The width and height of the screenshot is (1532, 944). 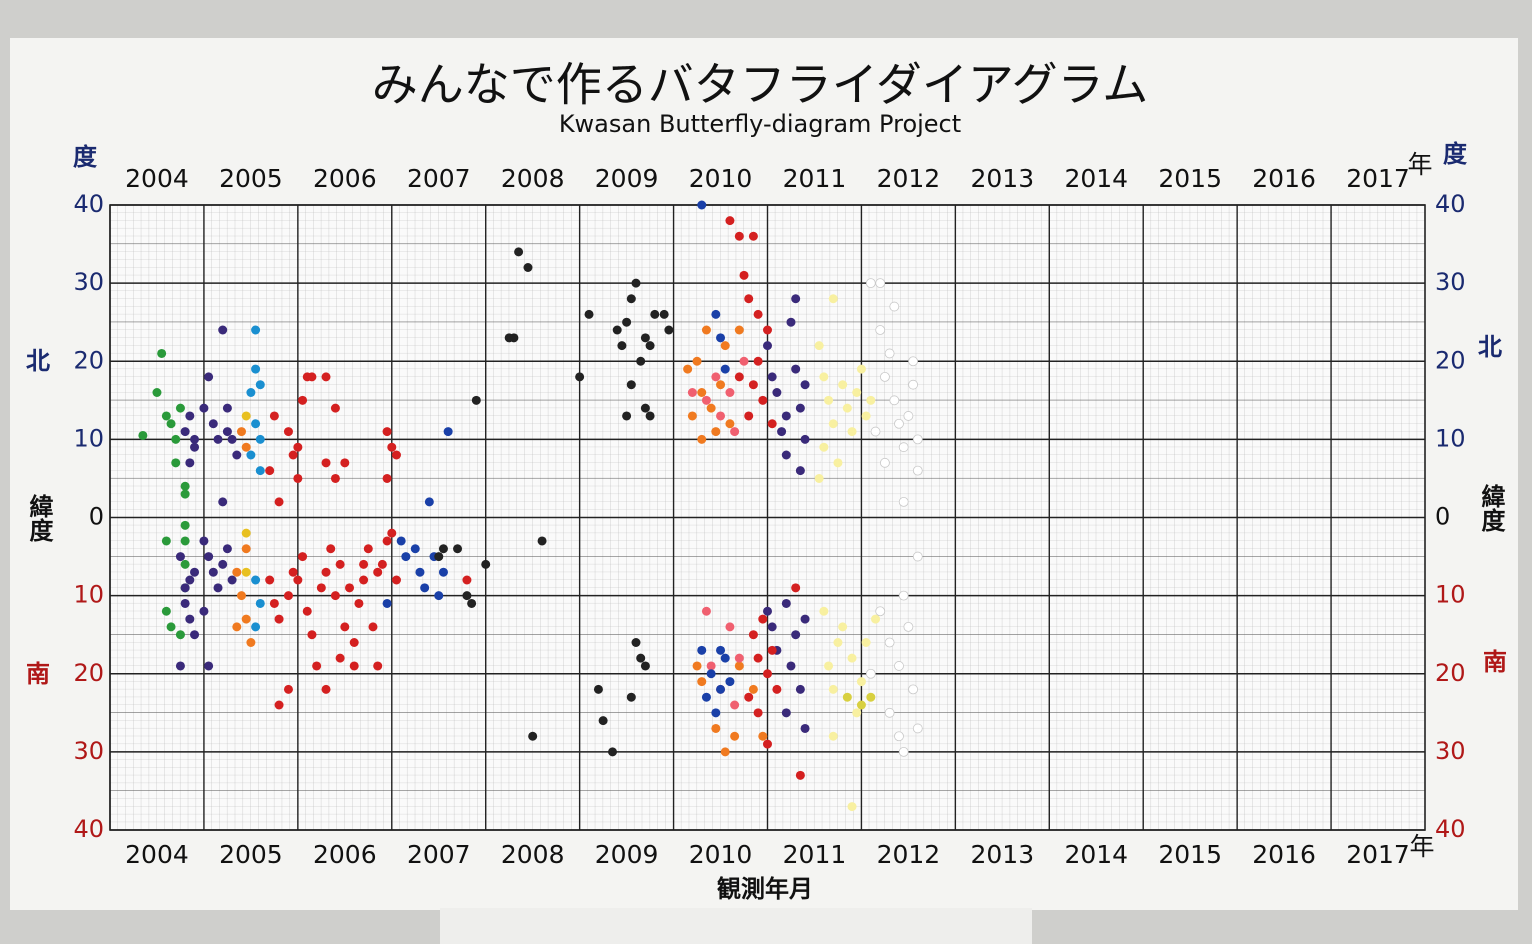 I want to click on y-tick-label: 40, so click(x=1450, y=829).